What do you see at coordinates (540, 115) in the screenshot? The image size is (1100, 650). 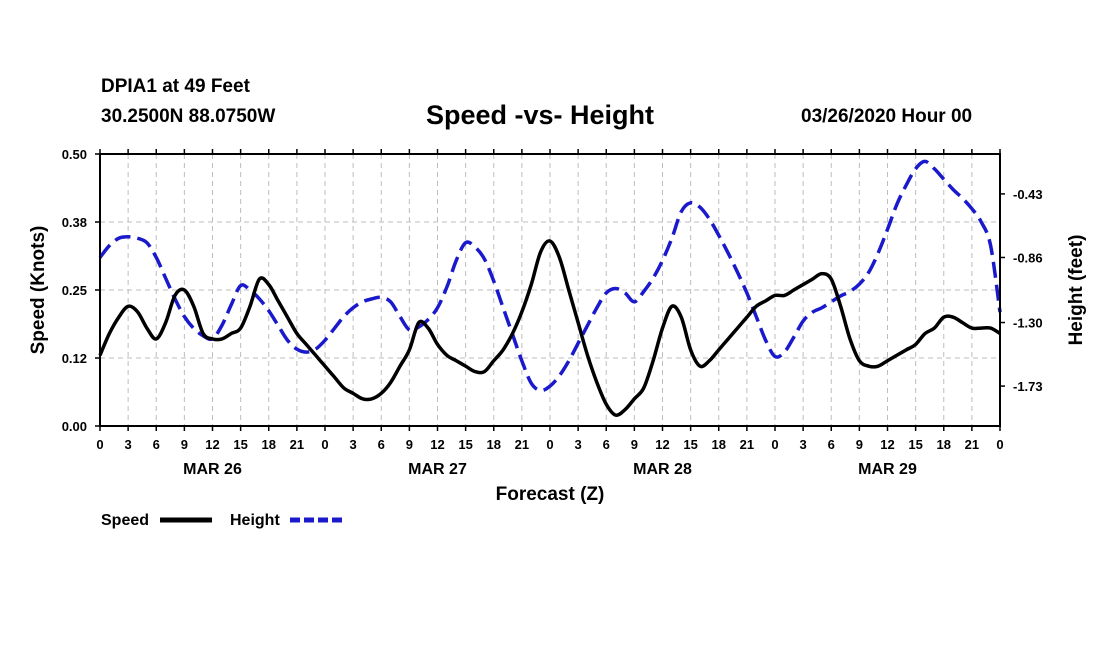 I see `chart-title: Speed -vs- Height` at bounding box center [540, 115].